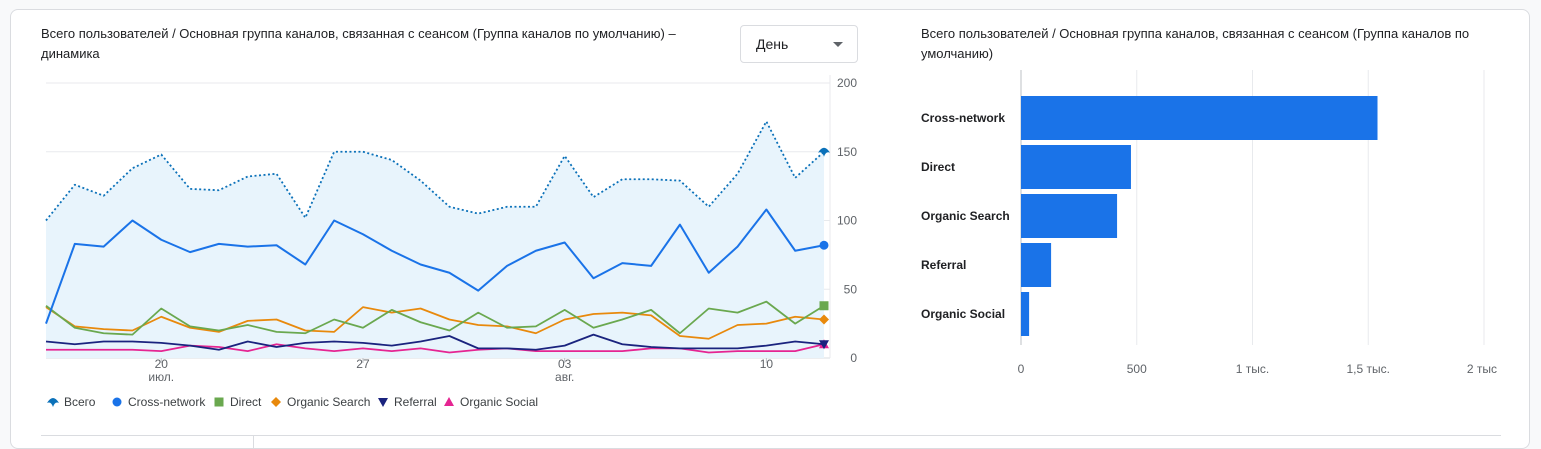  What do you see at coordinates (771, 435) in the screenshot?
I see `table-divider` at bounding box center [771, 435].